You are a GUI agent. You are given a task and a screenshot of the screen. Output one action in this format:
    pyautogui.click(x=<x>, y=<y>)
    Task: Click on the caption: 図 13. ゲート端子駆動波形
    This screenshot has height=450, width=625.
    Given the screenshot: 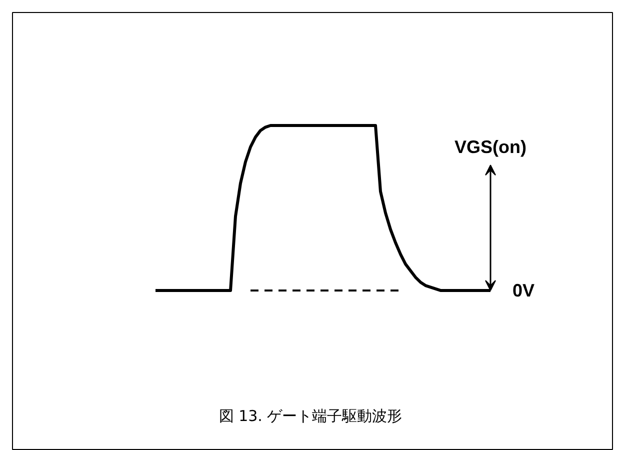 What is the action you would take?
    pyautogui.click(x=310, y=415)
    